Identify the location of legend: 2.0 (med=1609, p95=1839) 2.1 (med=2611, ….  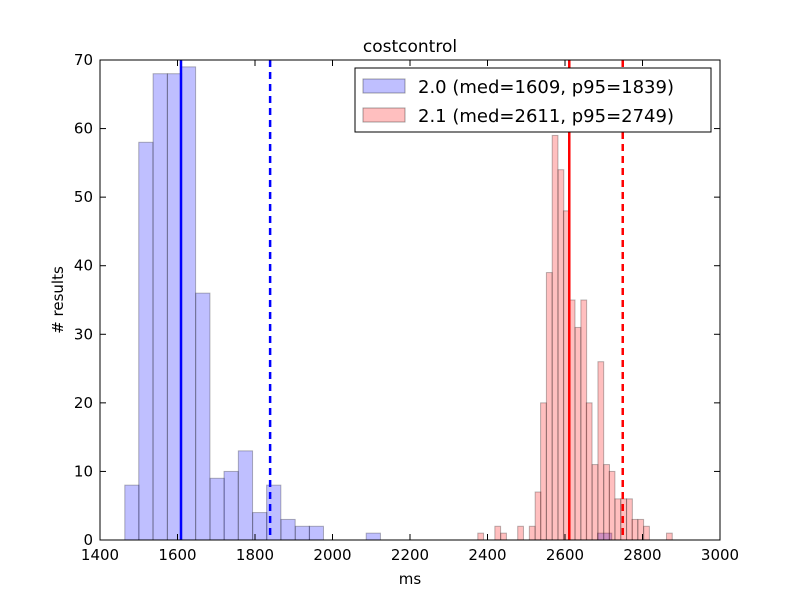
(533, 100).